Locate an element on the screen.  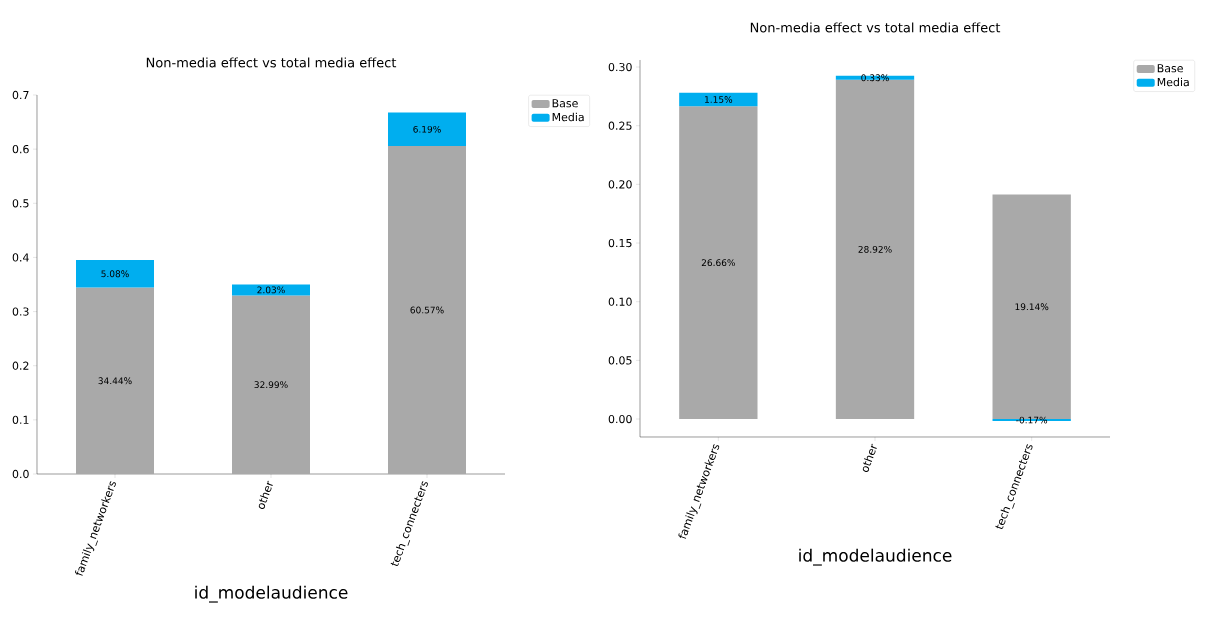
y-tick-label: 0.3 is located at coordinates (20, 311).